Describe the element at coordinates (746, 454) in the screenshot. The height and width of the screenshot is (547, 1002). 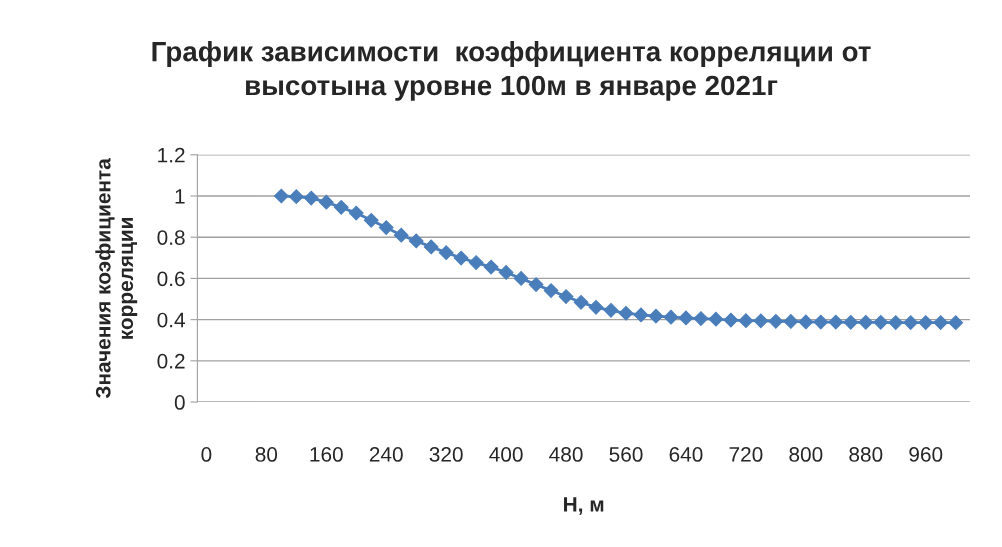
I see `x-tick-label: 720` at that location.